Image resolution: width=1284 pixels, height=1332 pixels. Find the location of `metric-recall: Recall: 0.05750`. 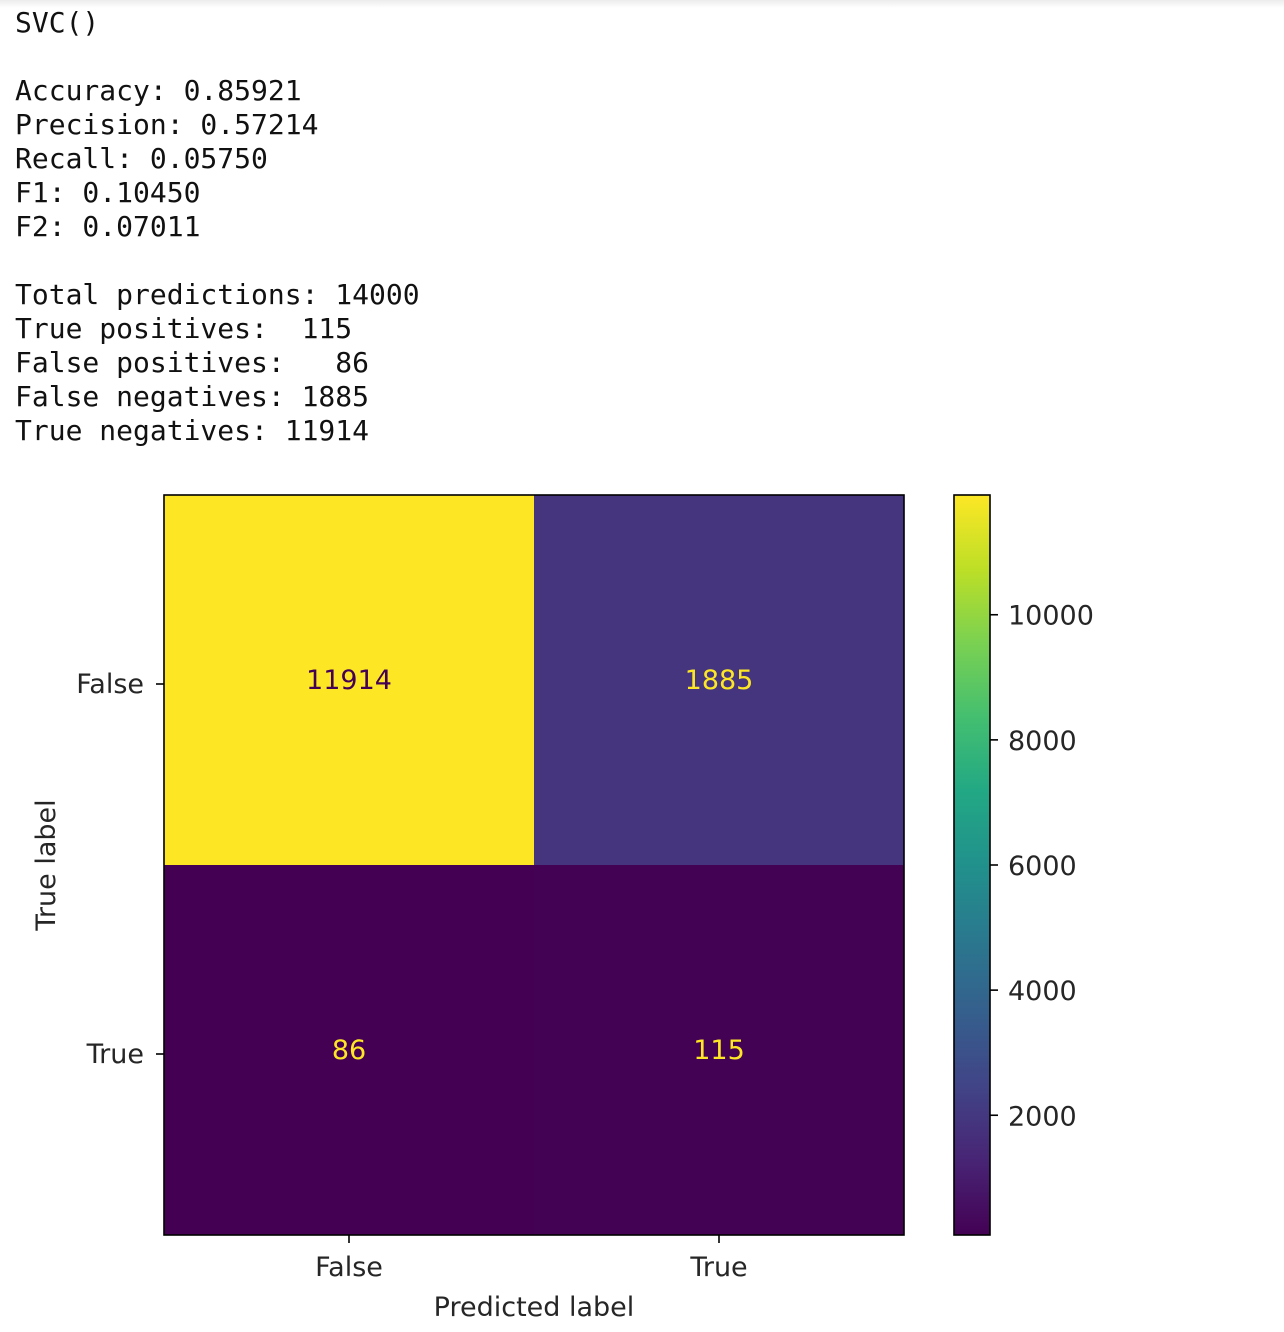

metric-recall: Recall: 0.05750 is located at coordinates (141, 158).